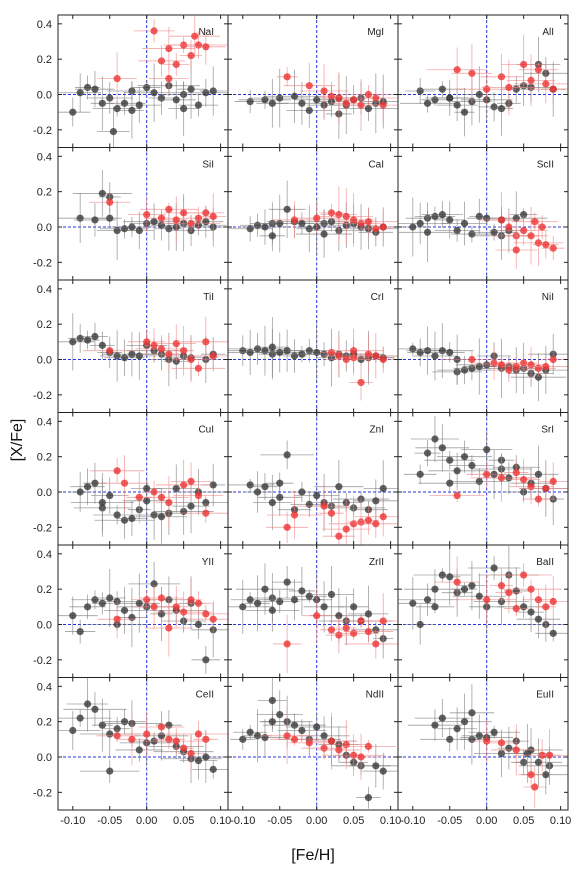 Image resolution: width=581 pixels, height=872 pixels. I want to click on panel-frame, so click(483, 744).